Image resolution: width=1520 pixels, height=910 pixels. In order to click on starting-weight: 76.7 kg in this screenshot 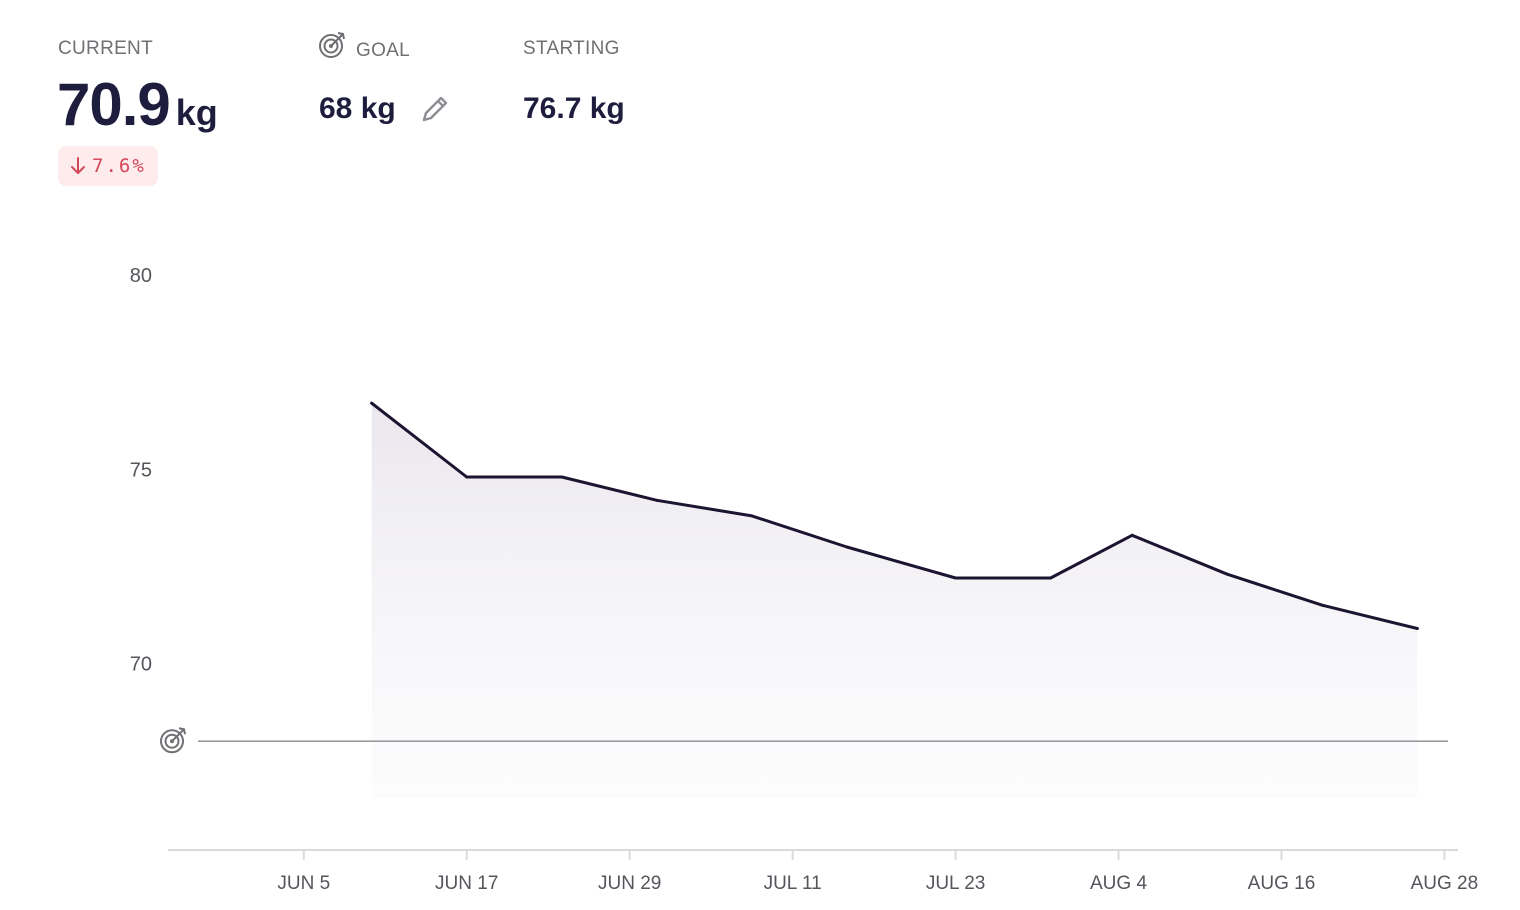, I will do `click(574, 109)`.